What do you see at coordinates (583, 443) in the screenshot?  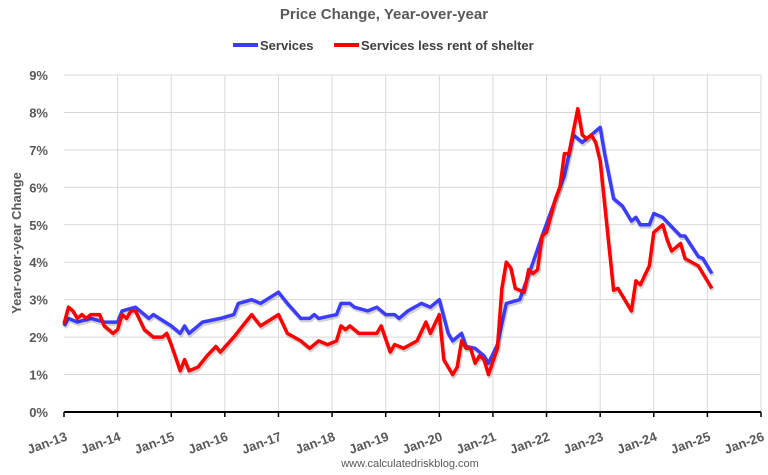 I see `x-tick-label: Jan-23` at bounding box center [583, 443].